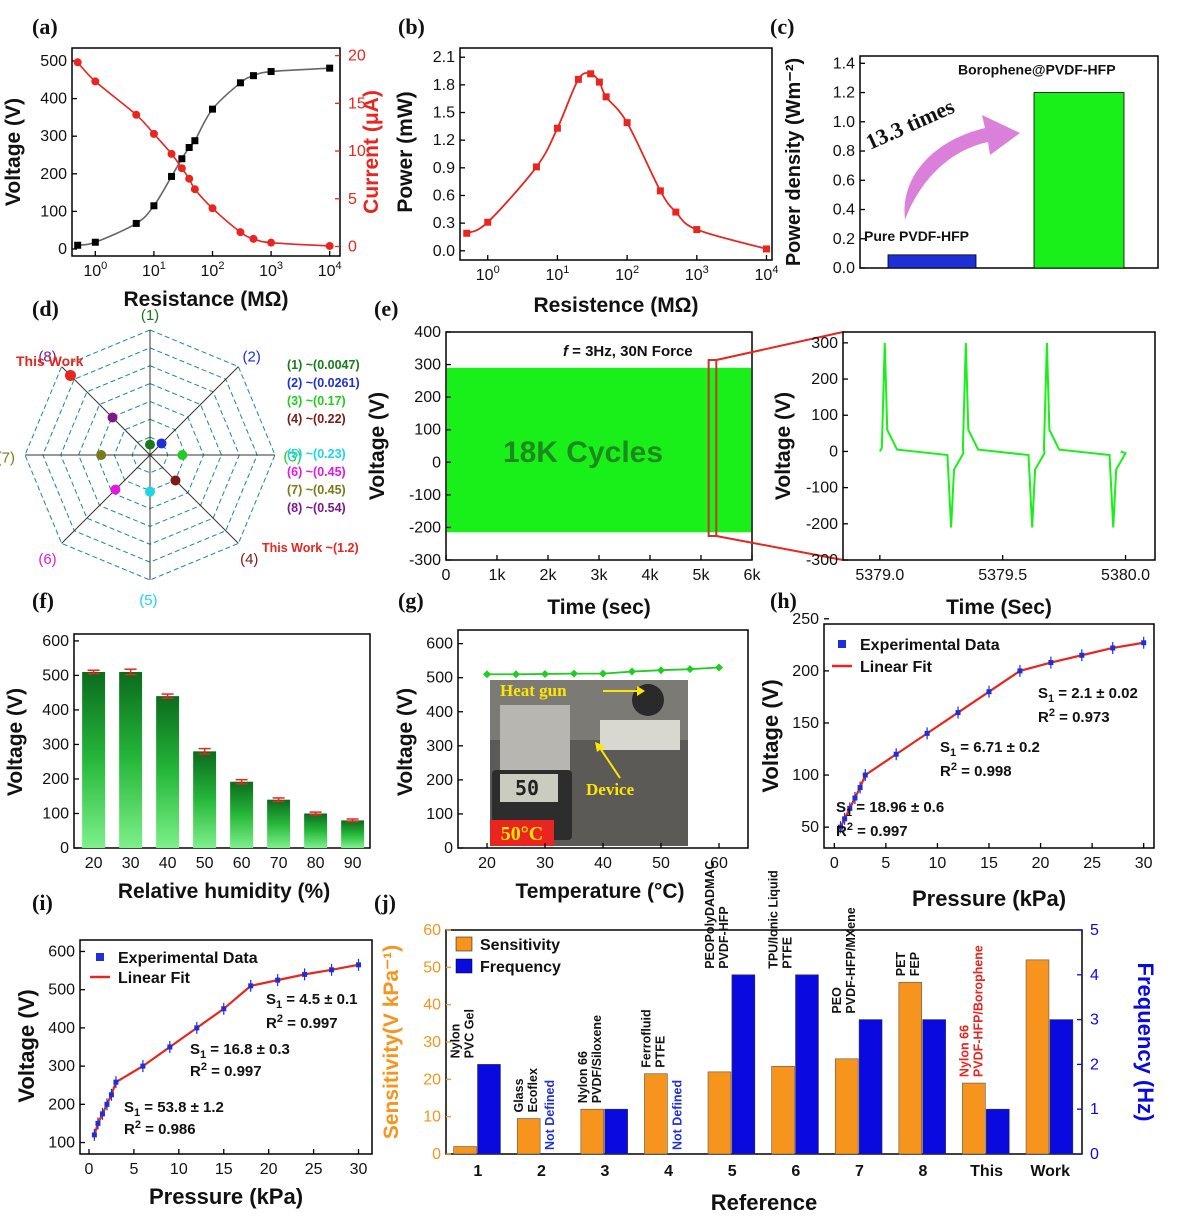 The width and height of the screenshot is (1187, 1227). What do you see at coordinates (1074, 716) in the screenshot?
I see `fit-r2-h-3: R2 = 0.973` at bounding box center [1074, 716].